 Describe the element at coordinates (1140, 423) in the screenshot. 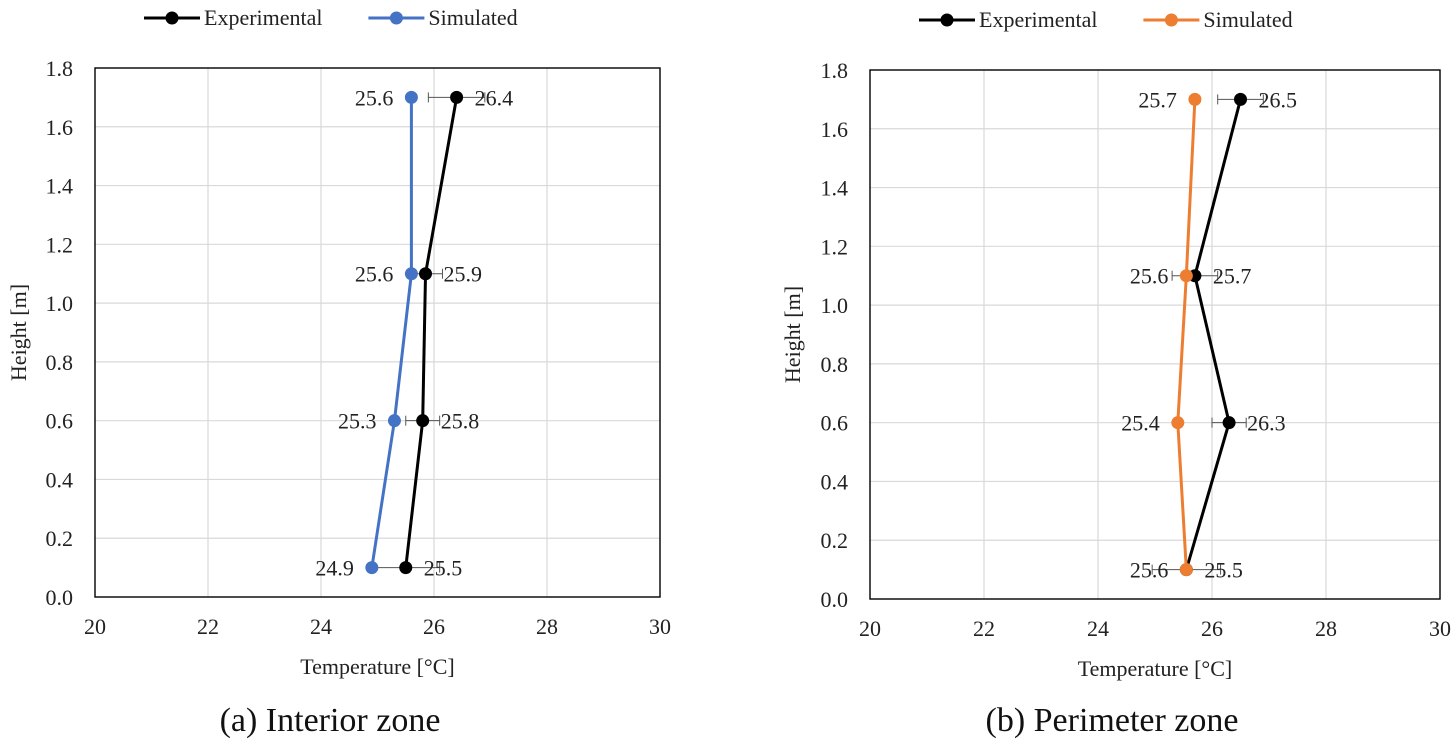

I see `data-label: 25.4` at that location.